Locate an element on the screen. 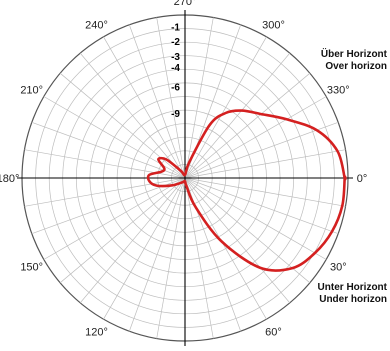  ring-label: -6 is located at coordinates (175, 88).